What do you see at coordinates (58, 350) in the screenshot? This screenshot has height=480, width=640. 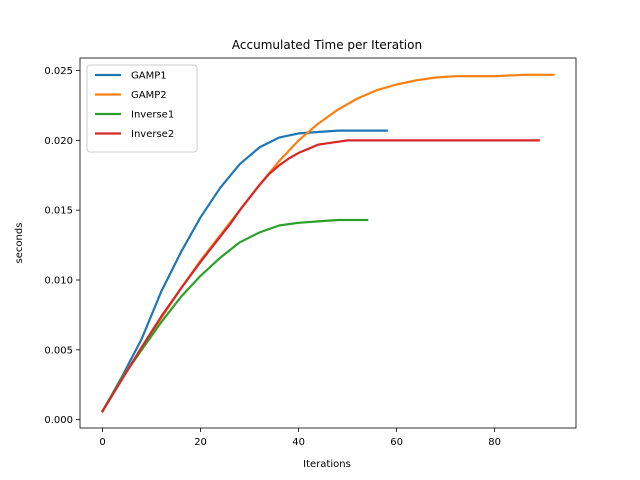 I see `y-tick-label: 0.005` at bounding box center [58, 350].